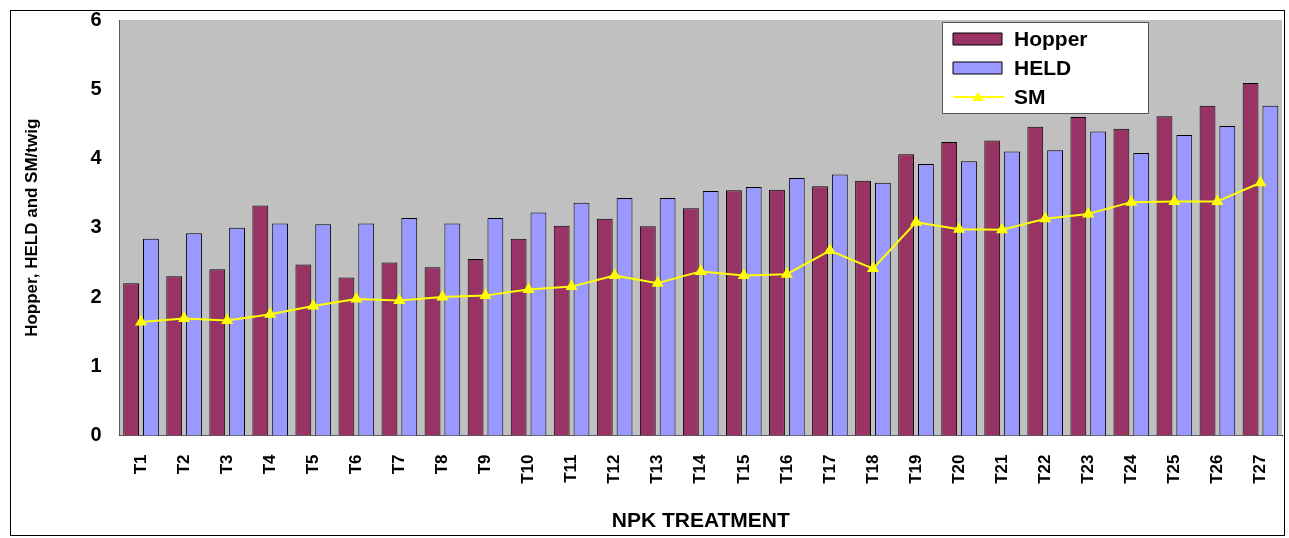  Describe the element at coordinates (700, 520) in the screenshot. I see `x-axis-title: NPK TREATMENT` at that location.